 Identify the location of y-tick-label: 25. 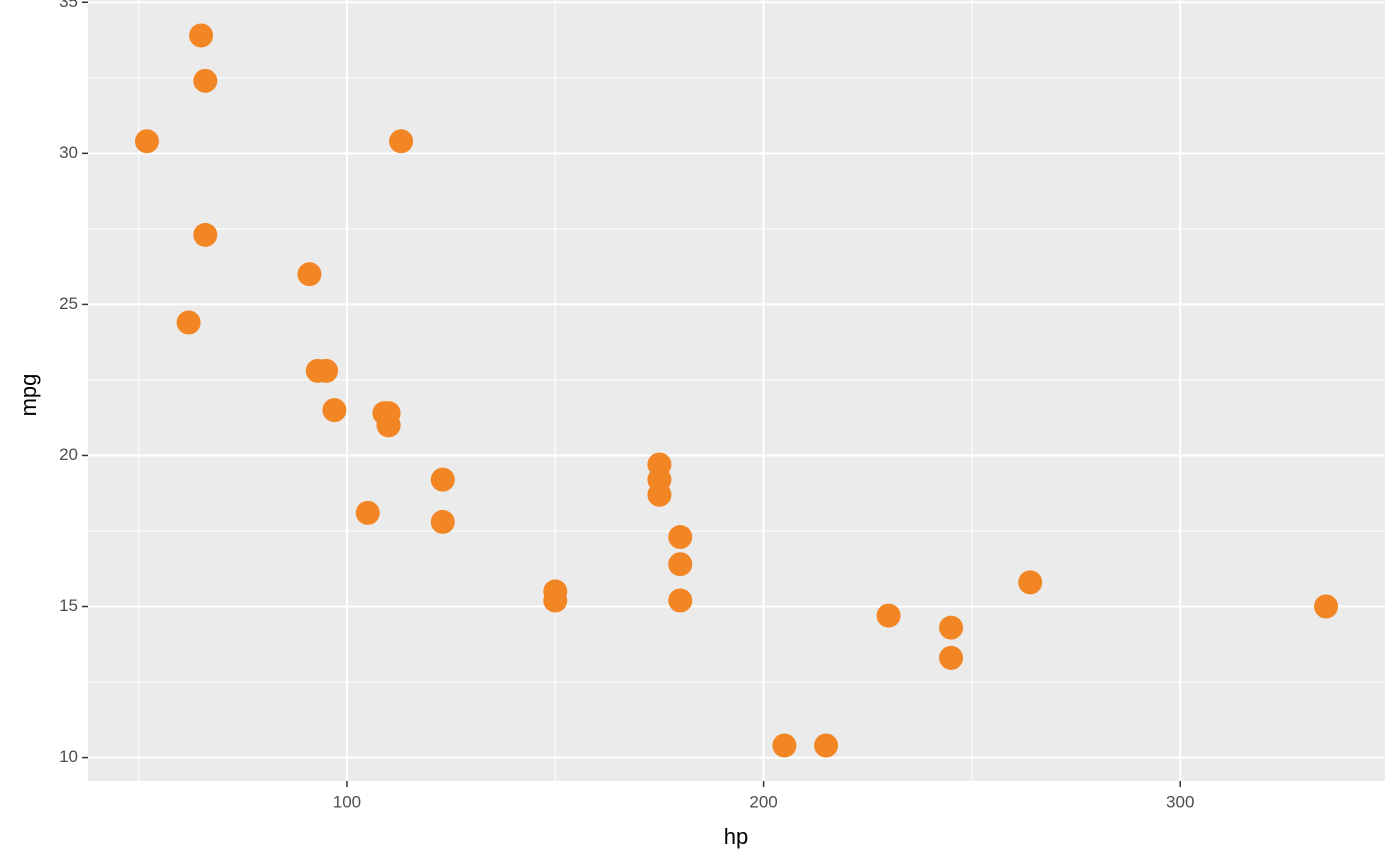
(68, 303).